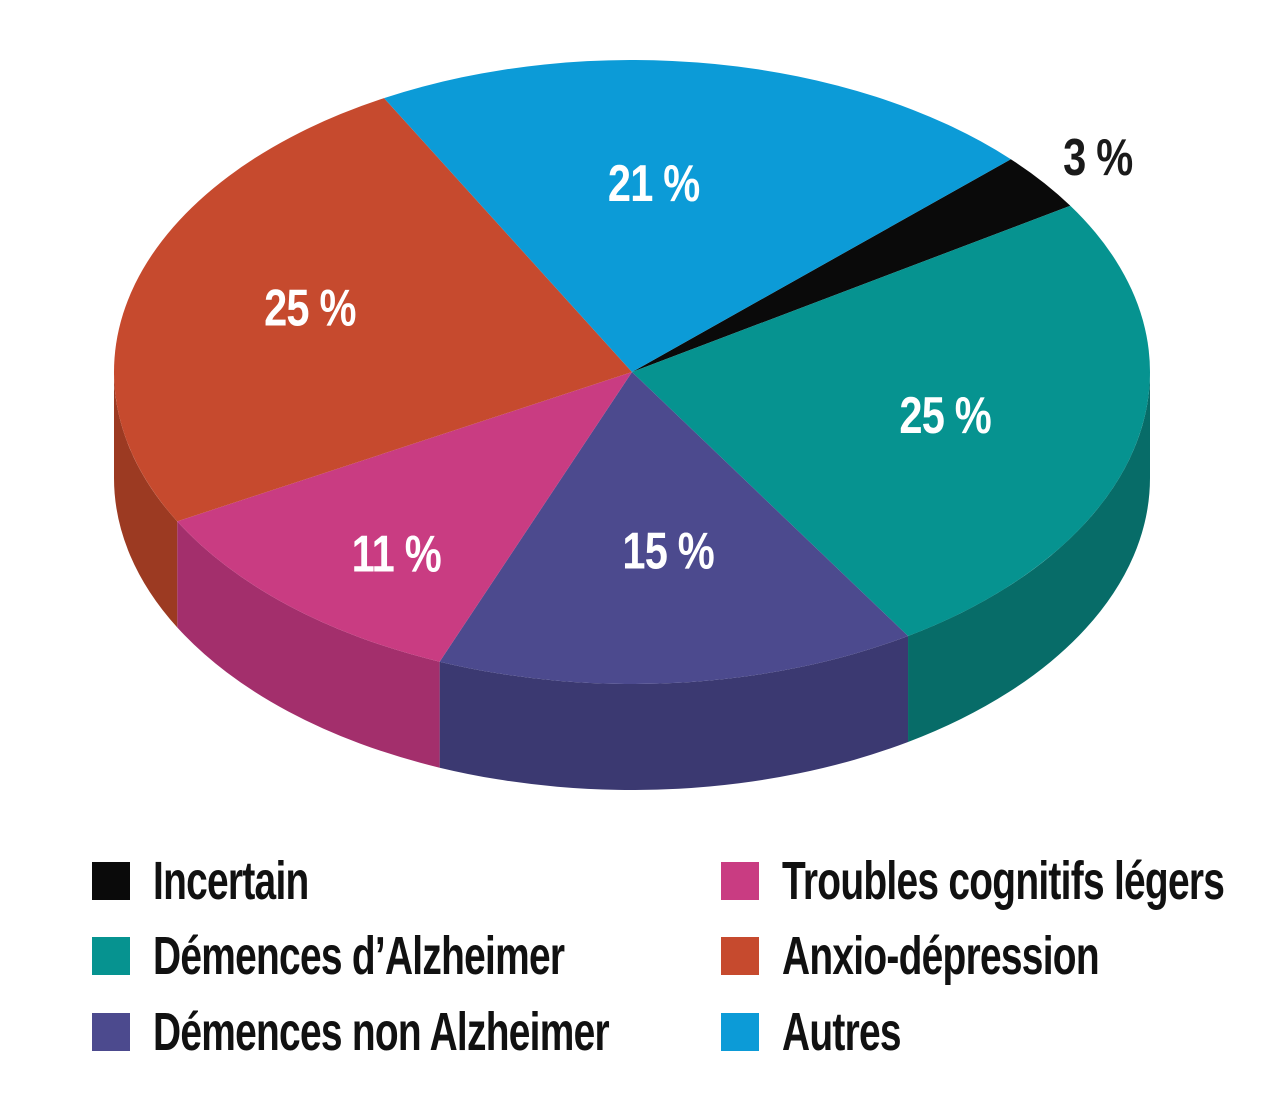 The height and width of the screenshot is (1105, 1280). What do you see at coordinates (111, 956) in the screenshot?
I see `legend-swatch-demences-alzheimer` at bounding box center [111, 956].